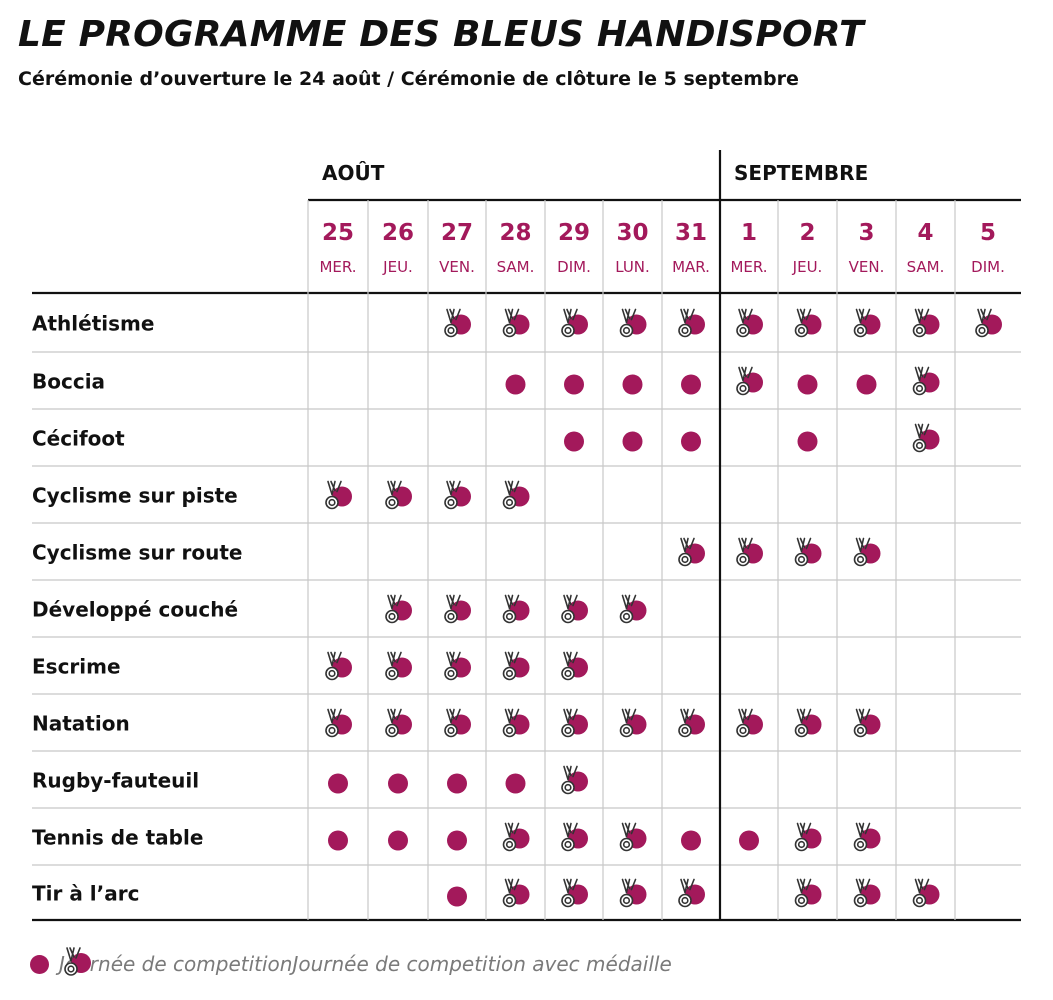  What do you see at coordinates (441, 34) in the screenshot?
I see `chart-title: LE PROGRAMME DES BLEUS HANDISPORT` at bounding box center [441, 34].